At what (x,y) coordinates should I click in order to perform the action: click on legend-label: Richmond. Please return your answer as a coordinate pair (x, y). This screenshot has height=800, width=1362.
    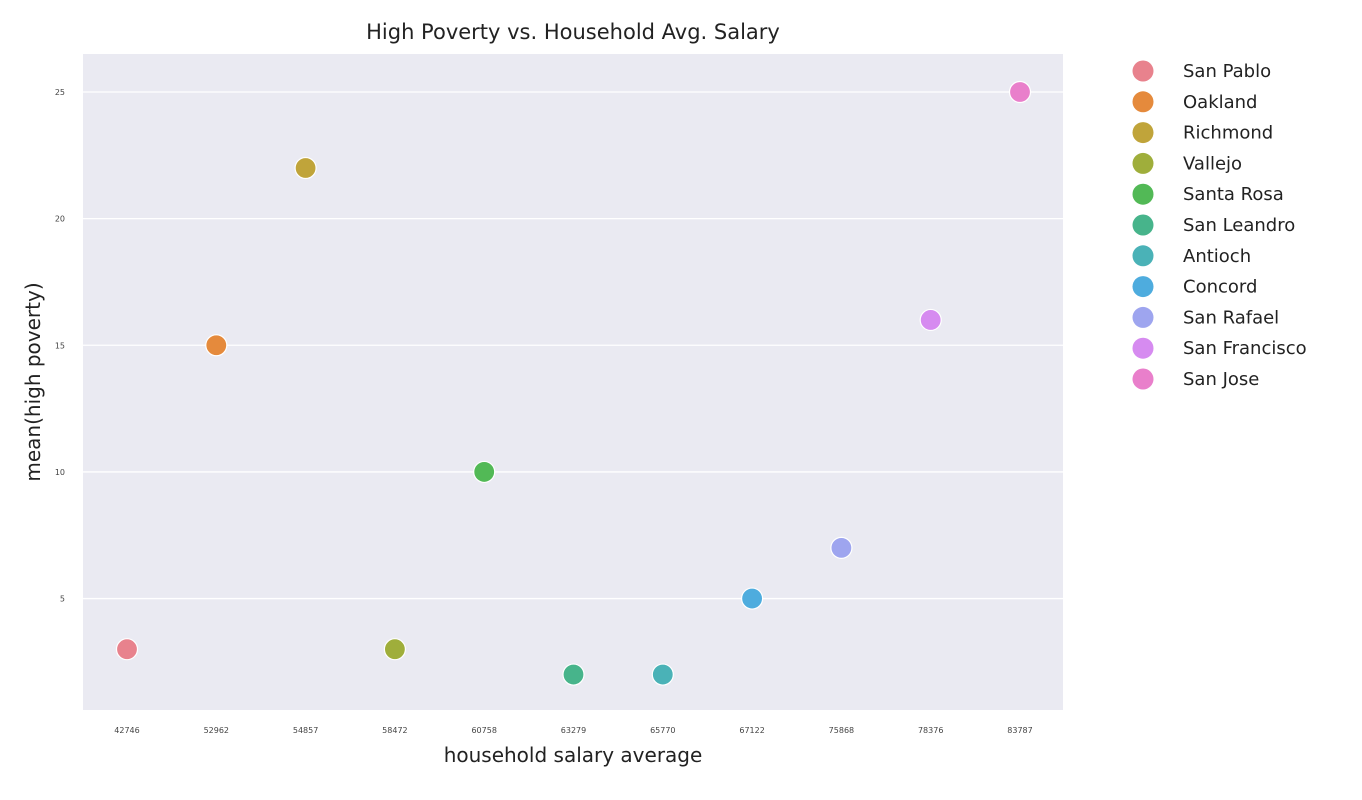
    Looking at the image, I should click on (1228, 133).